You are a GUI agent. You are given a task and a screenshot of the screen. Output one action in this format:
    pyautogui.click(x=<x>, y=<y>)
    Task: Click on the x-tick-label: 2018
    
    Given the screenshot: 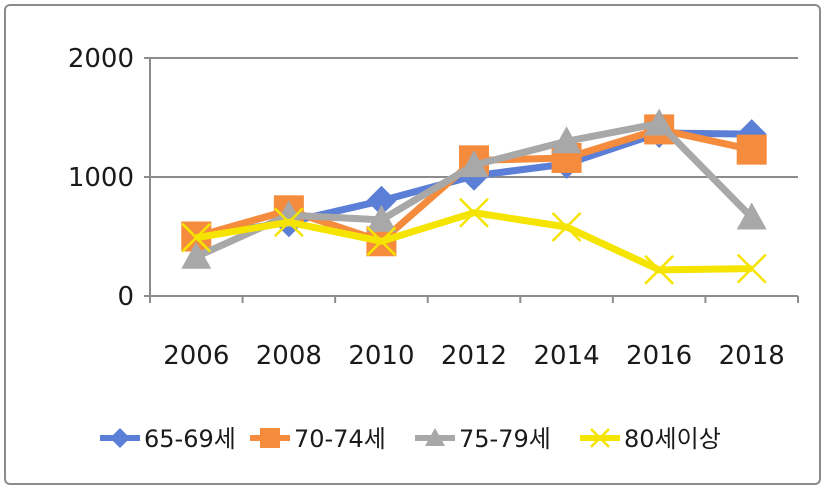 What is the action you would take?
    pyautogui.click(x=752, y=356)
    